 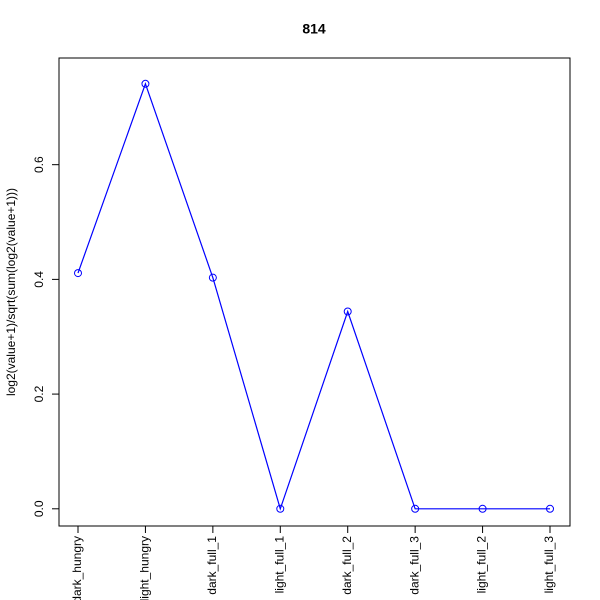 What do you see at coordinates (314, 29) in the screenshot?
I see `chart-title: 814` at bounding box center [314, 29].